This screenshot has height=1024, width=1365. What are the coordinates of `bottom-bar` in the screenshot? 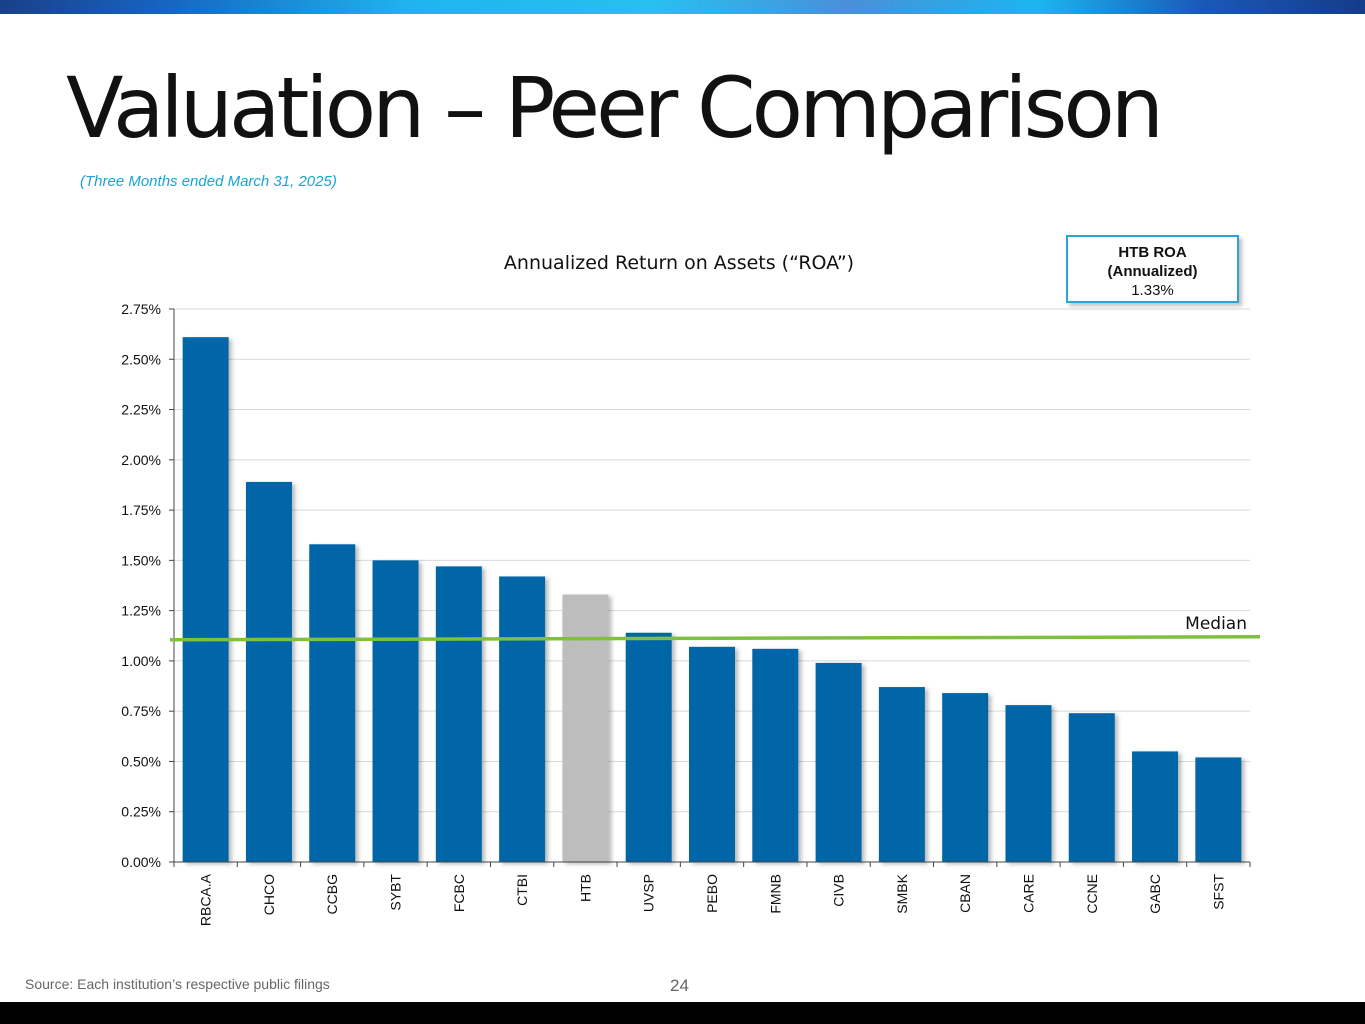 It's located at (682, 1013).